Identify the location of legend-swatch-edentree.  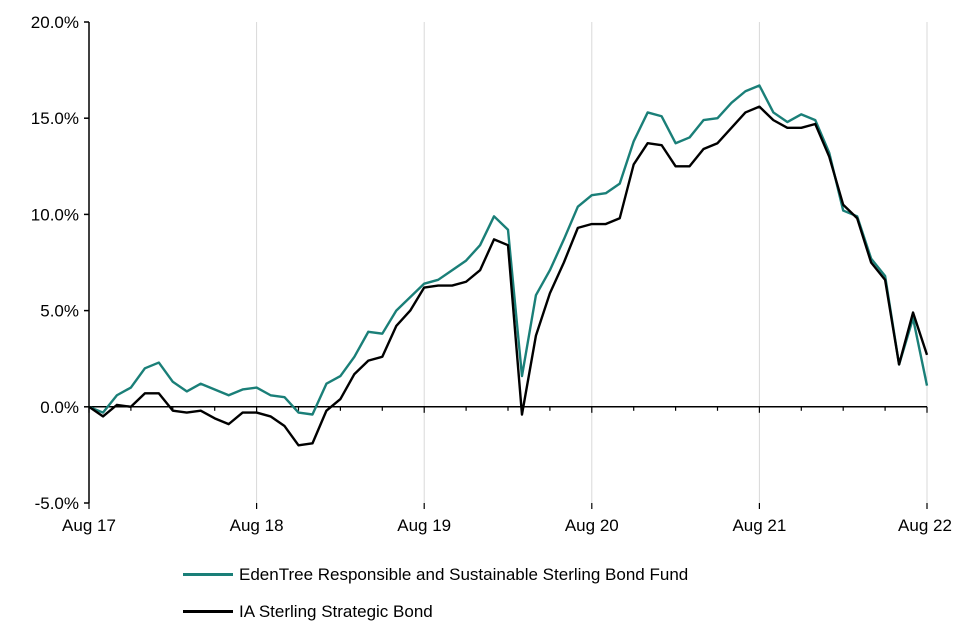
(208, 574).